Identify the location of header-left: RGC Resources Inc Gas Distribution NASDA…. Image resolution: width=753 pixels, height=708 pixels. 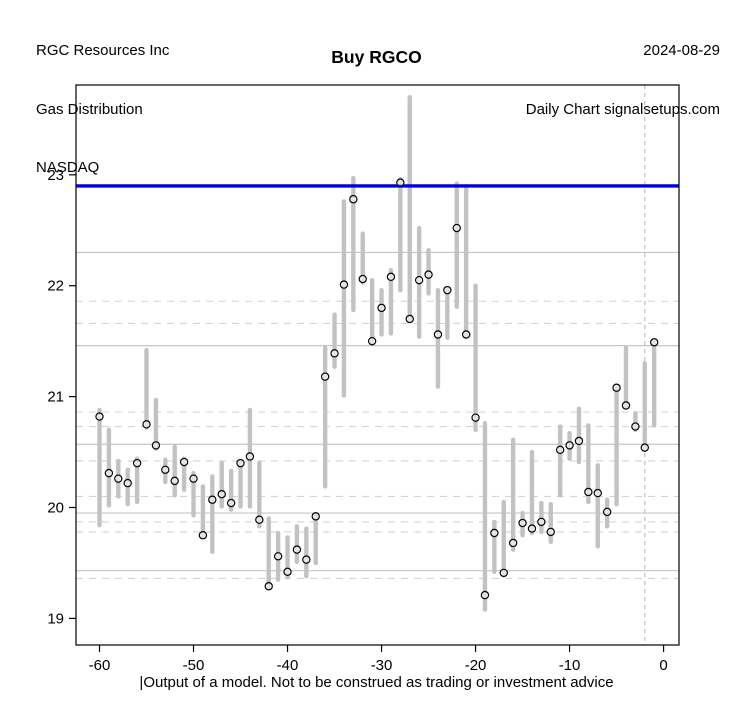
(102, 109).